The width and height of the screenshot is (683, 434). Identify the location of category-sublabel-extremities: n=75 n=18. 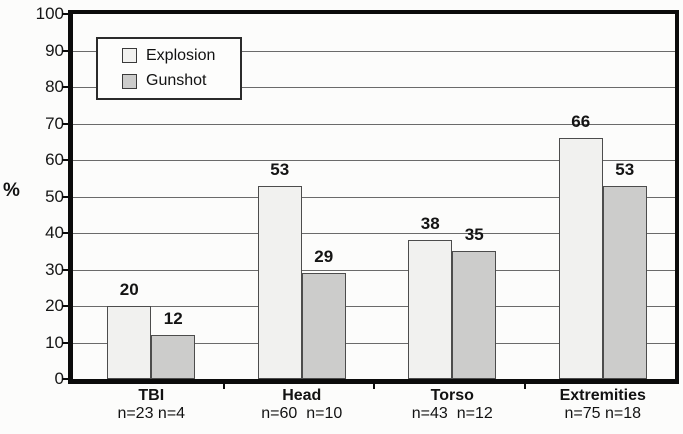
(603, 413).